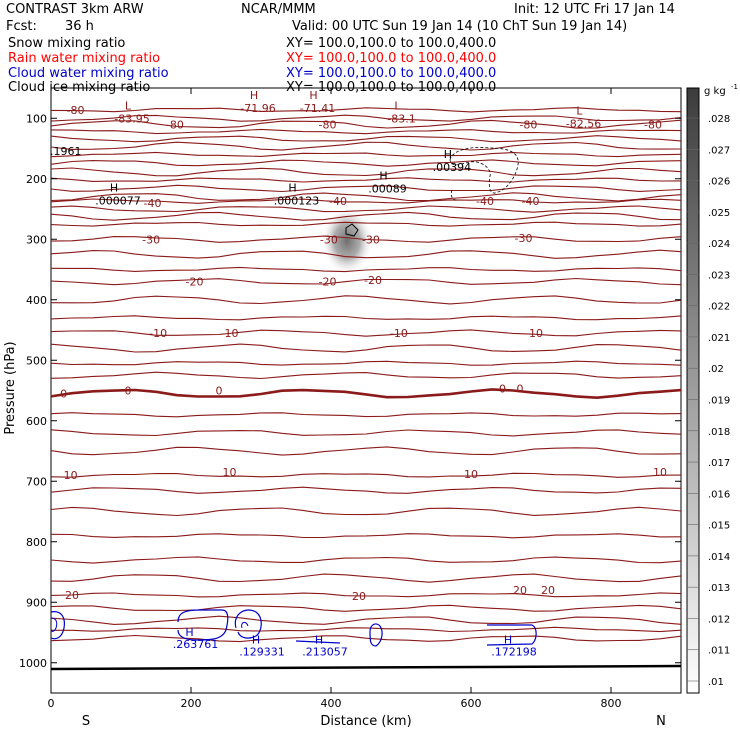  Describe the element at coordinates (63, 394) in the screenshot. I see `contour-label: 0` at that location.